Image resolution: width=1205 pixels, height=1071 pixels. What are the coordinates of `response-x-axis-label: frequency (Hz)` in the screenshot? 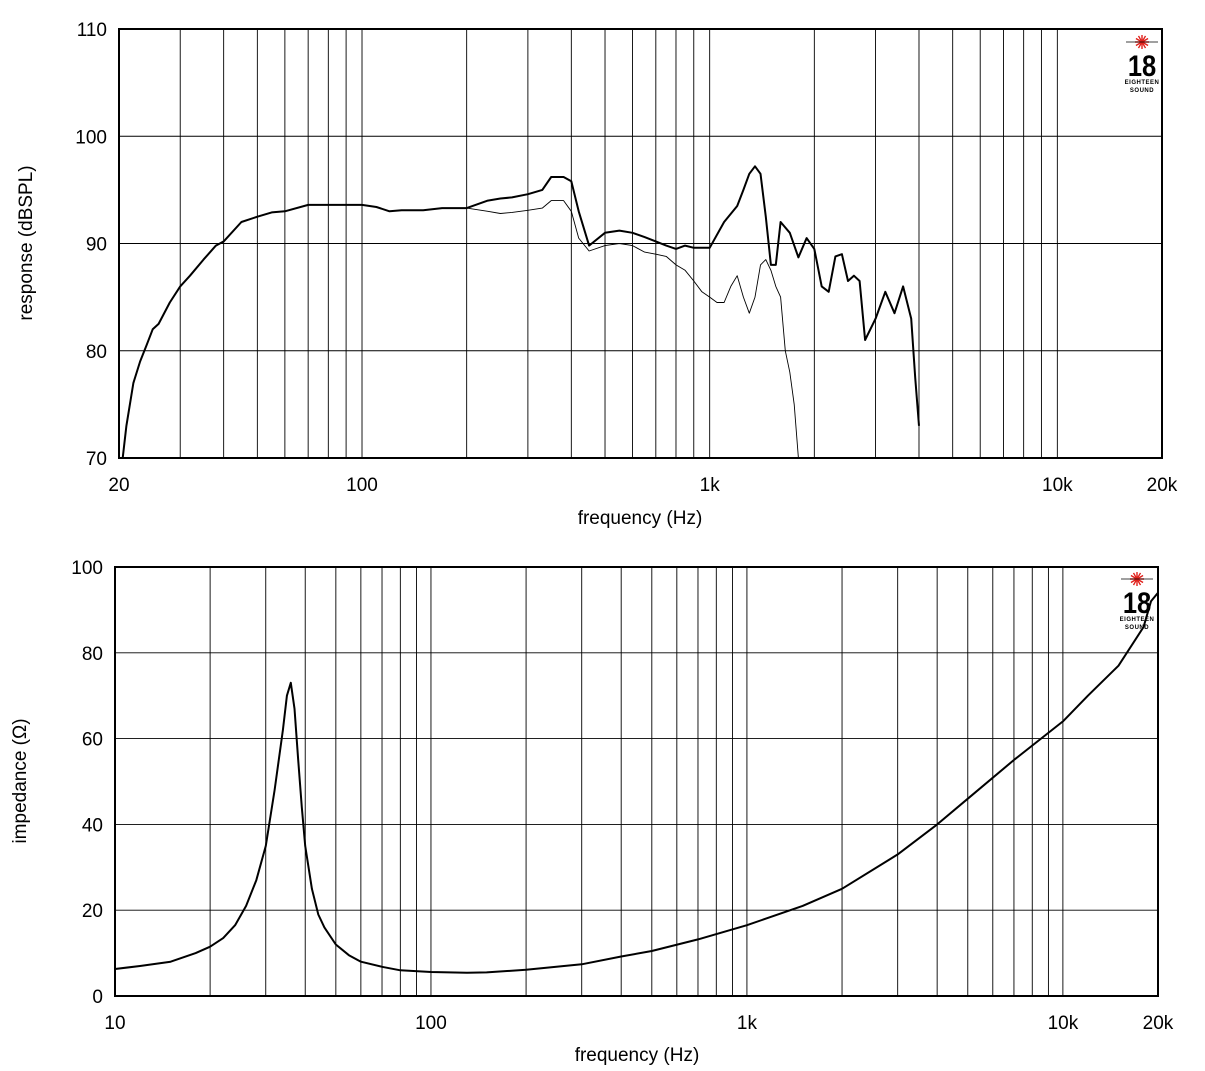 It's located at (640, 518).